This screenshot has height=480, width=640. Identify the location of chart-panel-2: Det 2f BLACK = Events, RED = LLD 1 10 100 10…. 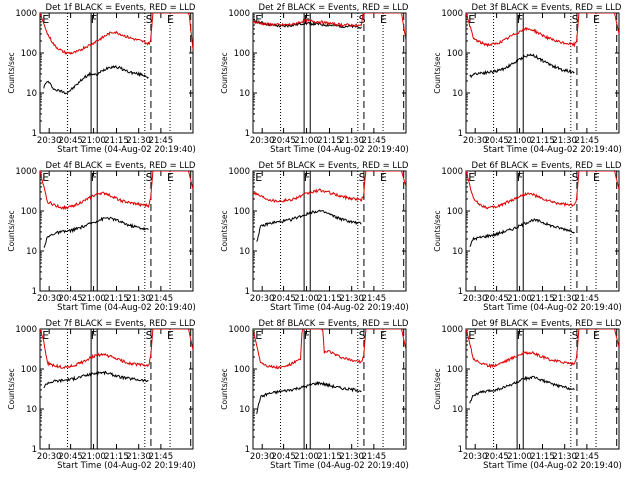
(314, 79).